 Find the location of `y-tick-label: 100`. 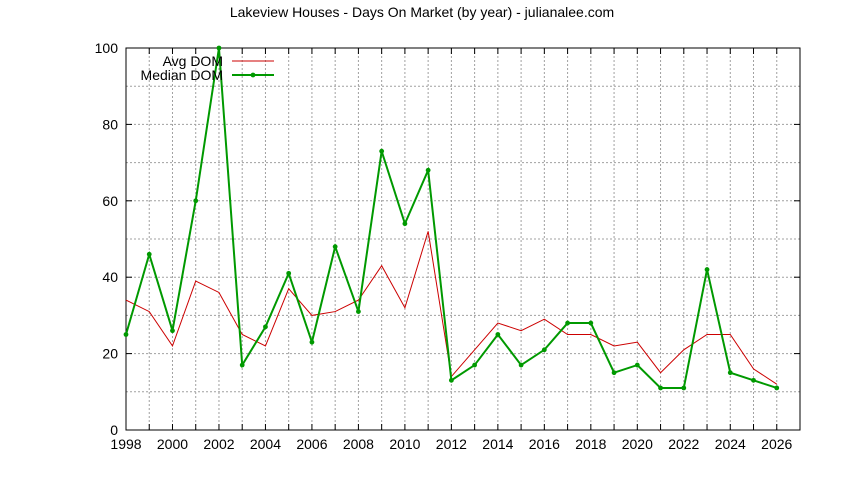

y-tick-label: 100 is located at coordinates (107, 48).